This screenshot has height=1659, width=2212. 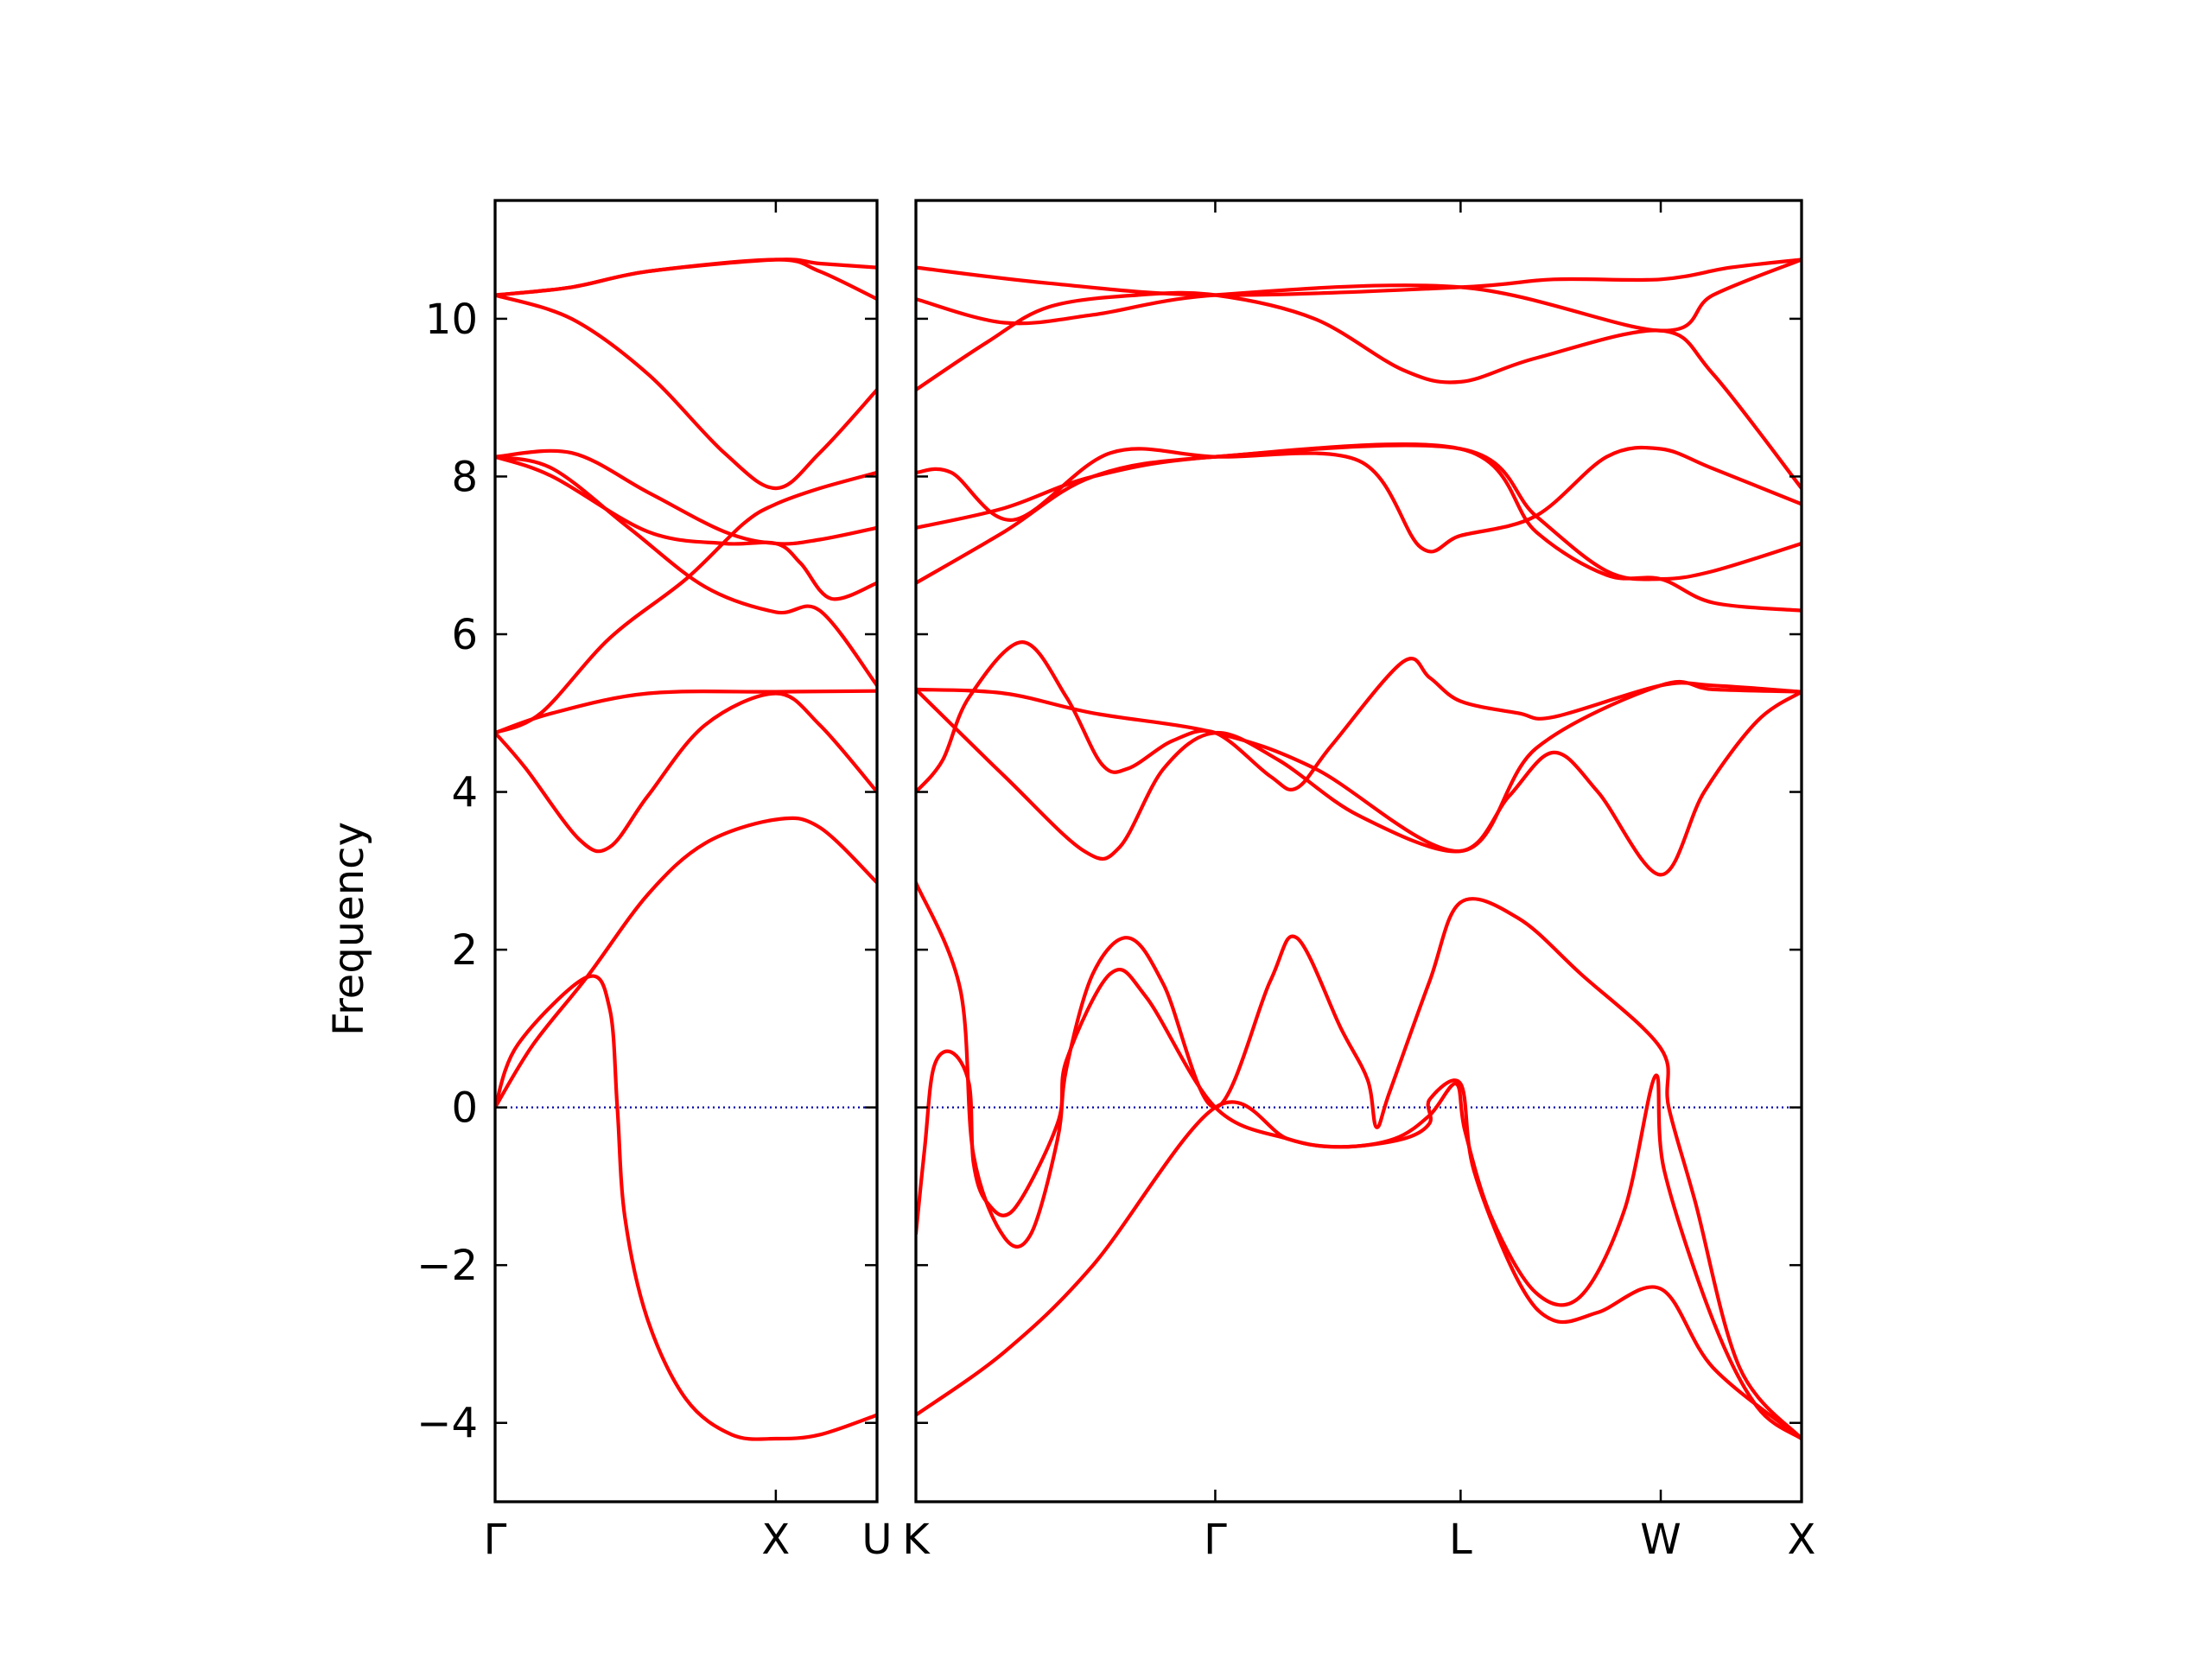 What do you see at coordinates (1460, 1540) in the screenshot?
I see `x-tick-label-L: L` at bounding box center [1460, 1540].